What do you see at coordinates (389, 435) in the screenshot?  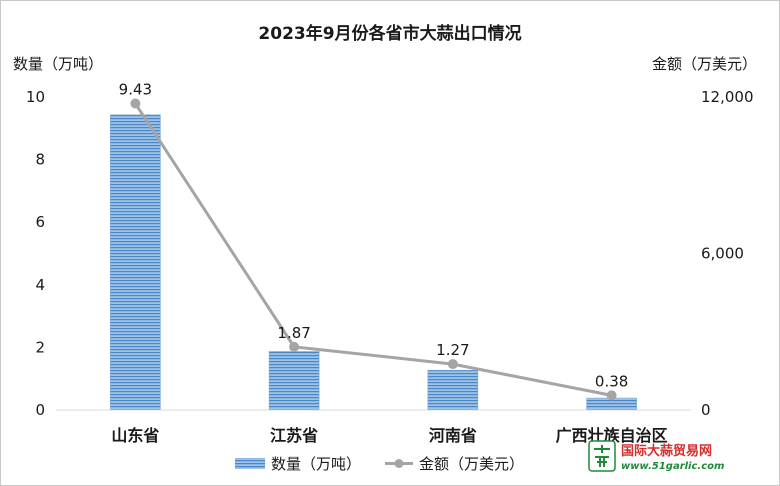 I see `category-axis-labels: 山东省 江苏省 河南省 广西壮族自治区` at bounding box center [389, 435].